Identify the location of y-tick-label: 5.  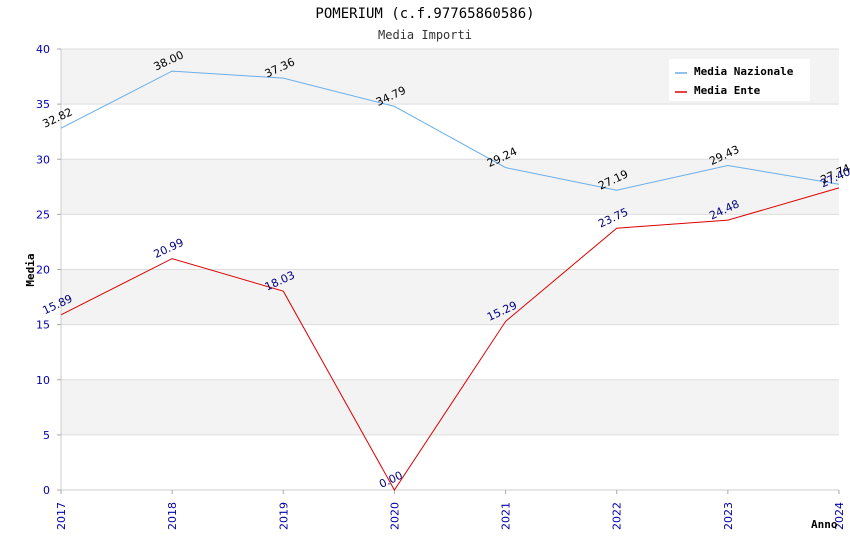
(46, 435).